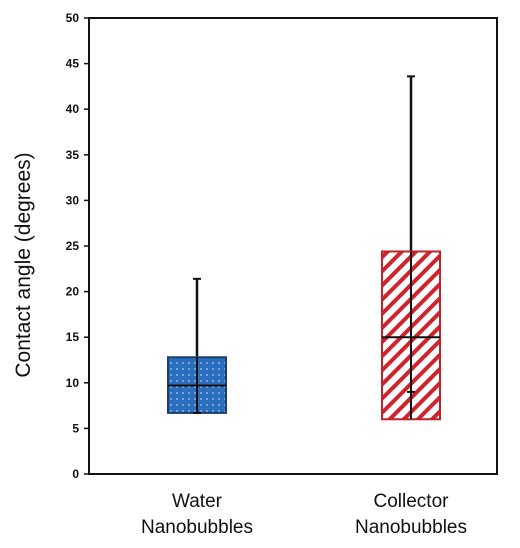  I want to click on category-label-line1: Collector, so click(412, 501).